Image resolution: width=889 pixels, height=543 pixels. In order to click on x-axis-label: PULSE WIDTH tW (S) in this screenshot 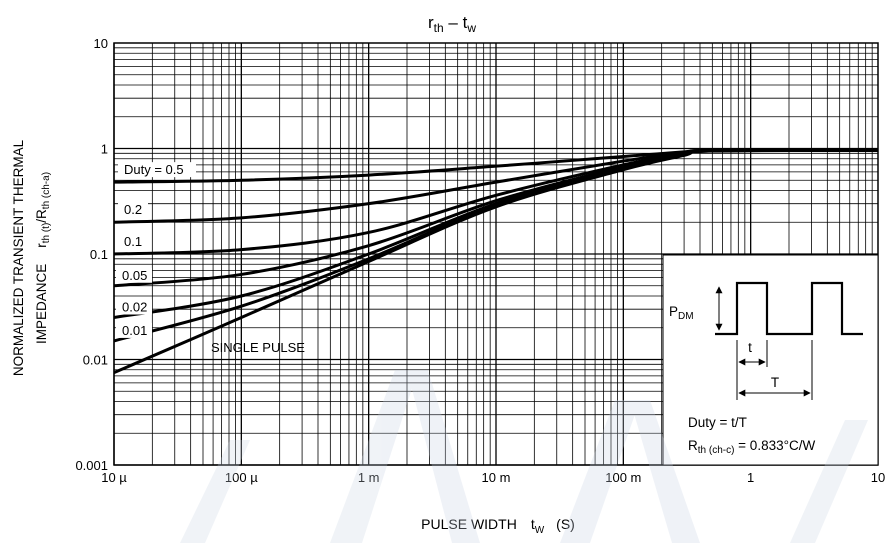, I will do `click(498, 526)`.